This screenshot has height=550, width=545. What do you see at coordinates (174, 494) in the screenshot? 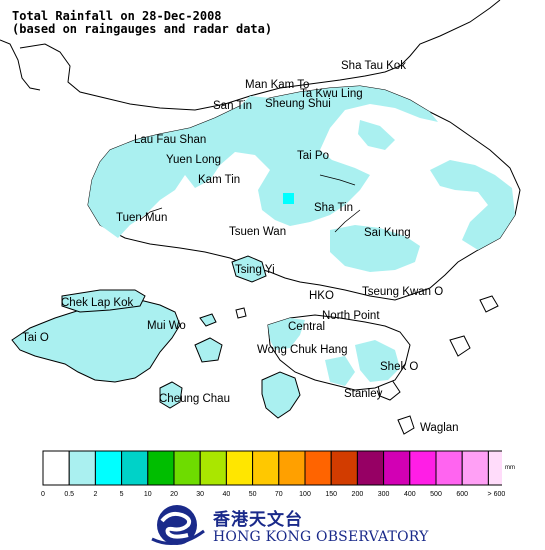
I see `legend-tick-label: 20` at bounding box center [174, 494].